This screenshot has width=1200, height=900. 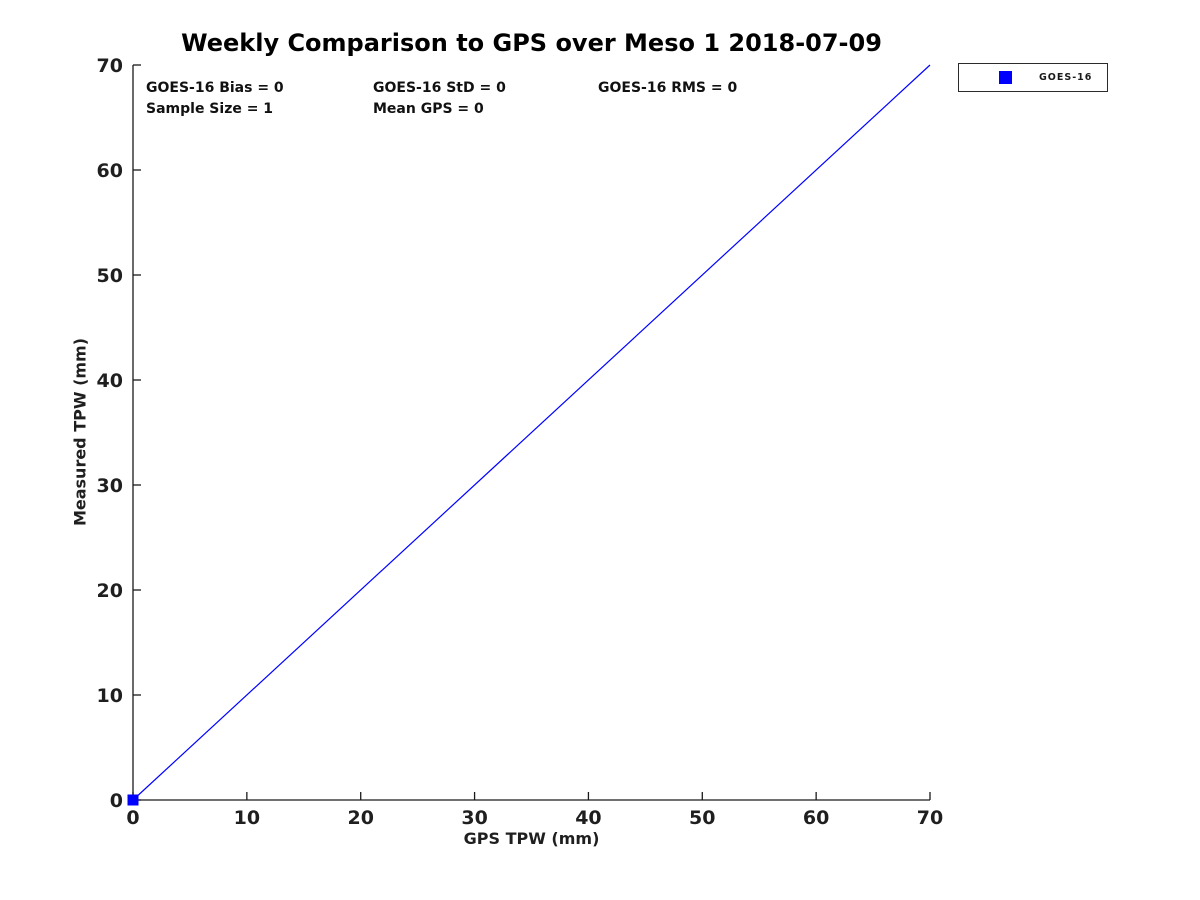 What do you see at coordinates (110, 696) in the screenshot?
I see `y-tick-label: 10` at bounding box center [110, 696].